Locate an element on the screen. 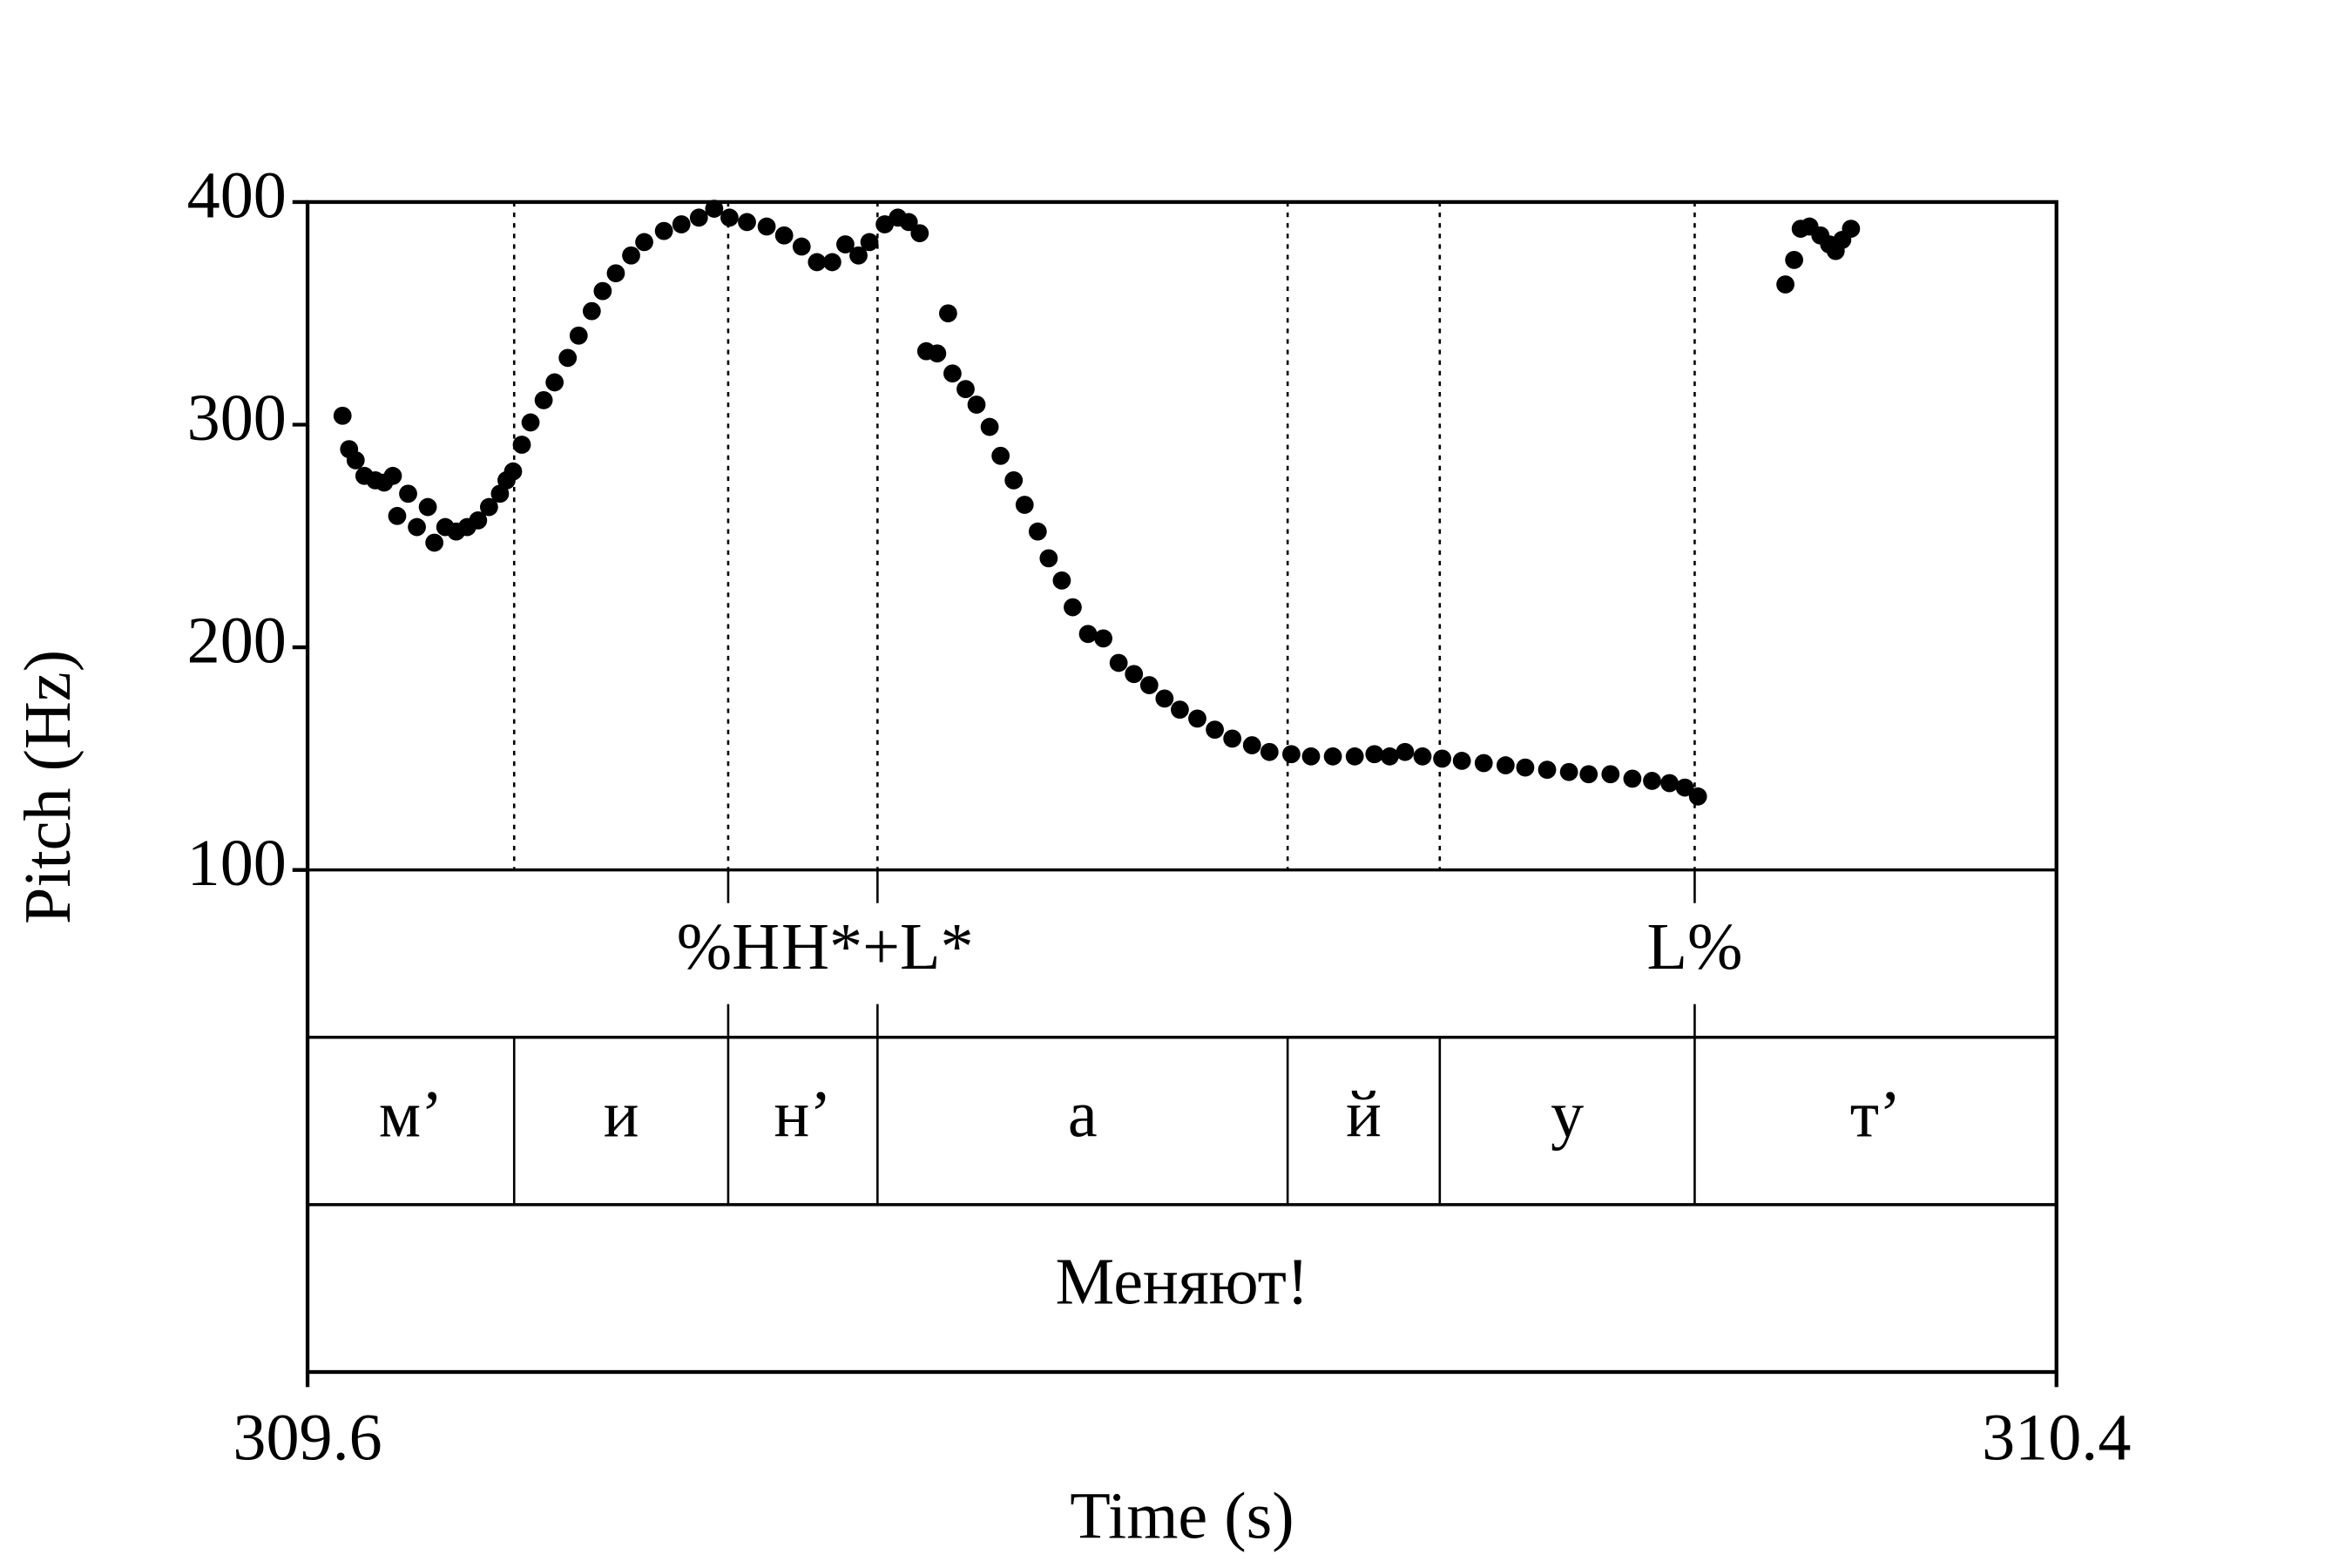 The height and width of the screenshot is (1568, 2352). y-tick-label: 100 is located at coordinates (237, 864).